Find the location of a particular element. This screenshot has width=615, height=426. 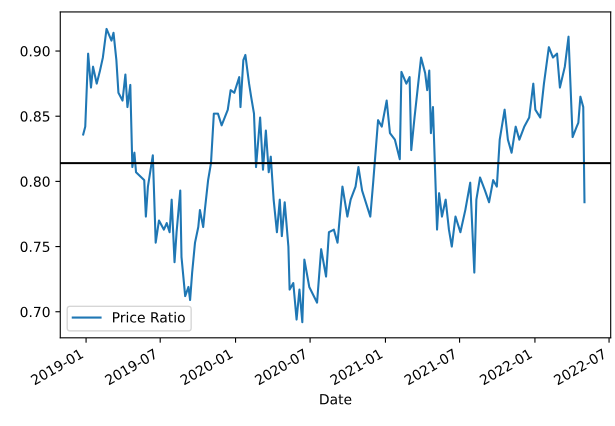

x-axis-title: Date is located at coordinates (336, 399).